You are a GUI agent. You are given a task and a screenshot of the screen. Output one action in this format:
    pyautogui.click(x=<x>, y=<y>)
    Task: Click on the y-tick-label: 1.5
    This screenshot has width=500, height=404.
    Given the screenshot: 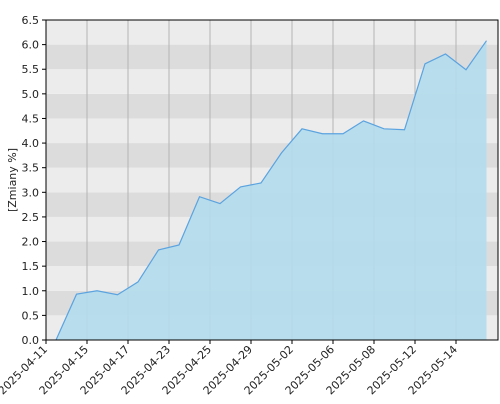 What is the action you would take?
    pyautogui.click(x=31, y=266)
    